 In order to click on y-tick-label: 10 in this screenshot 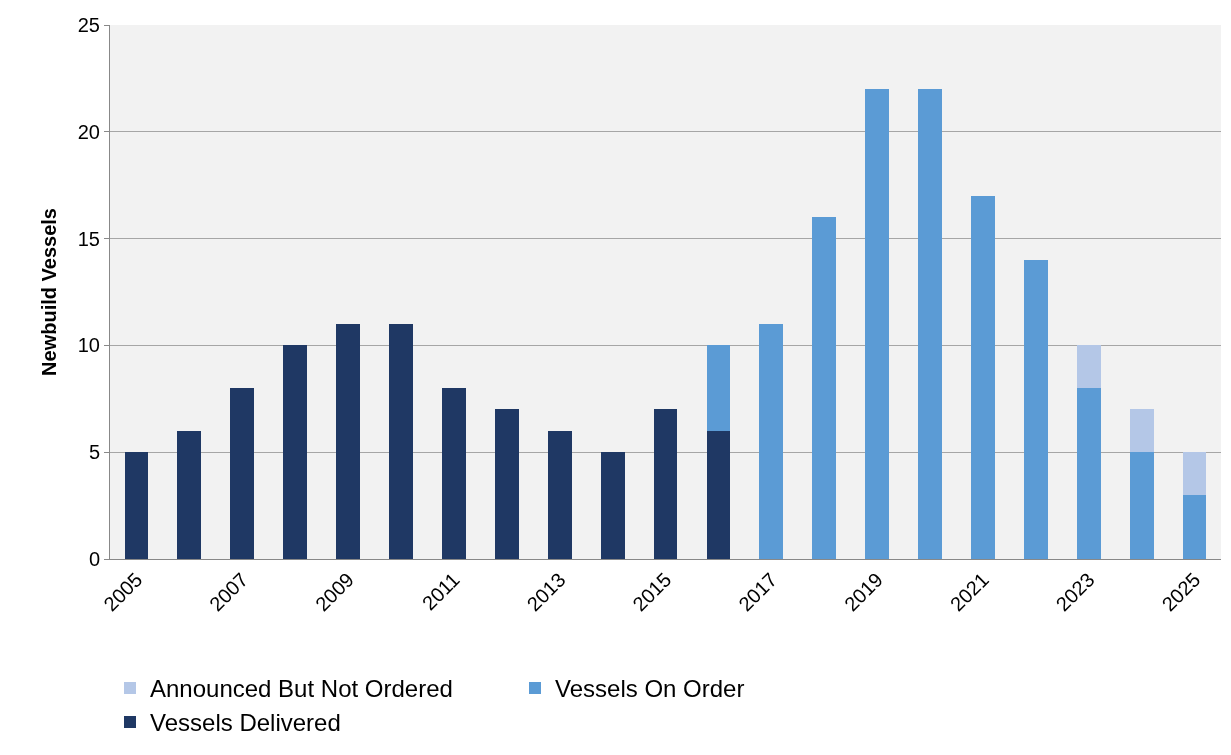, I will do `click(88, 345)`.